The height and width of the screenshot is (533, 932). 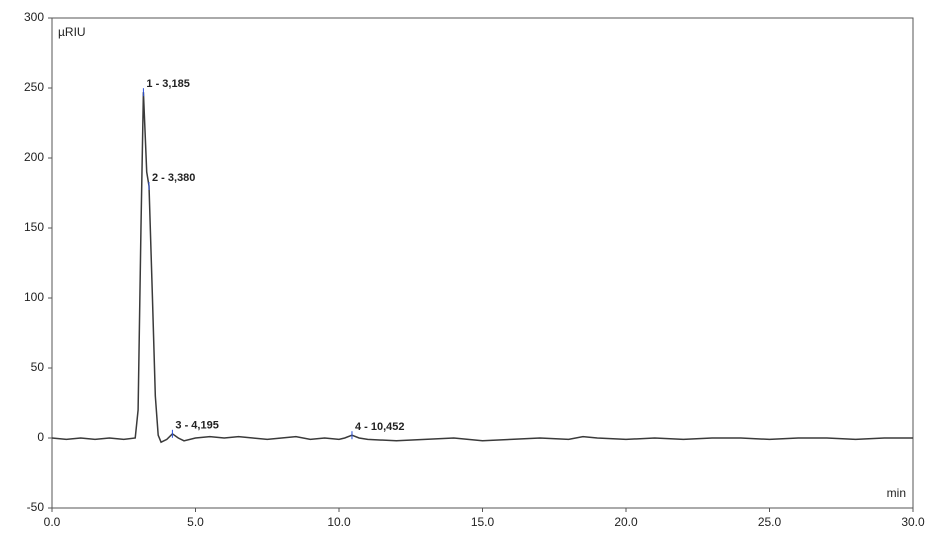 What do you see at coordinates (896, 493) in the screenshot?
I see `x-axis-label: min` at bounding box center [896, 493].